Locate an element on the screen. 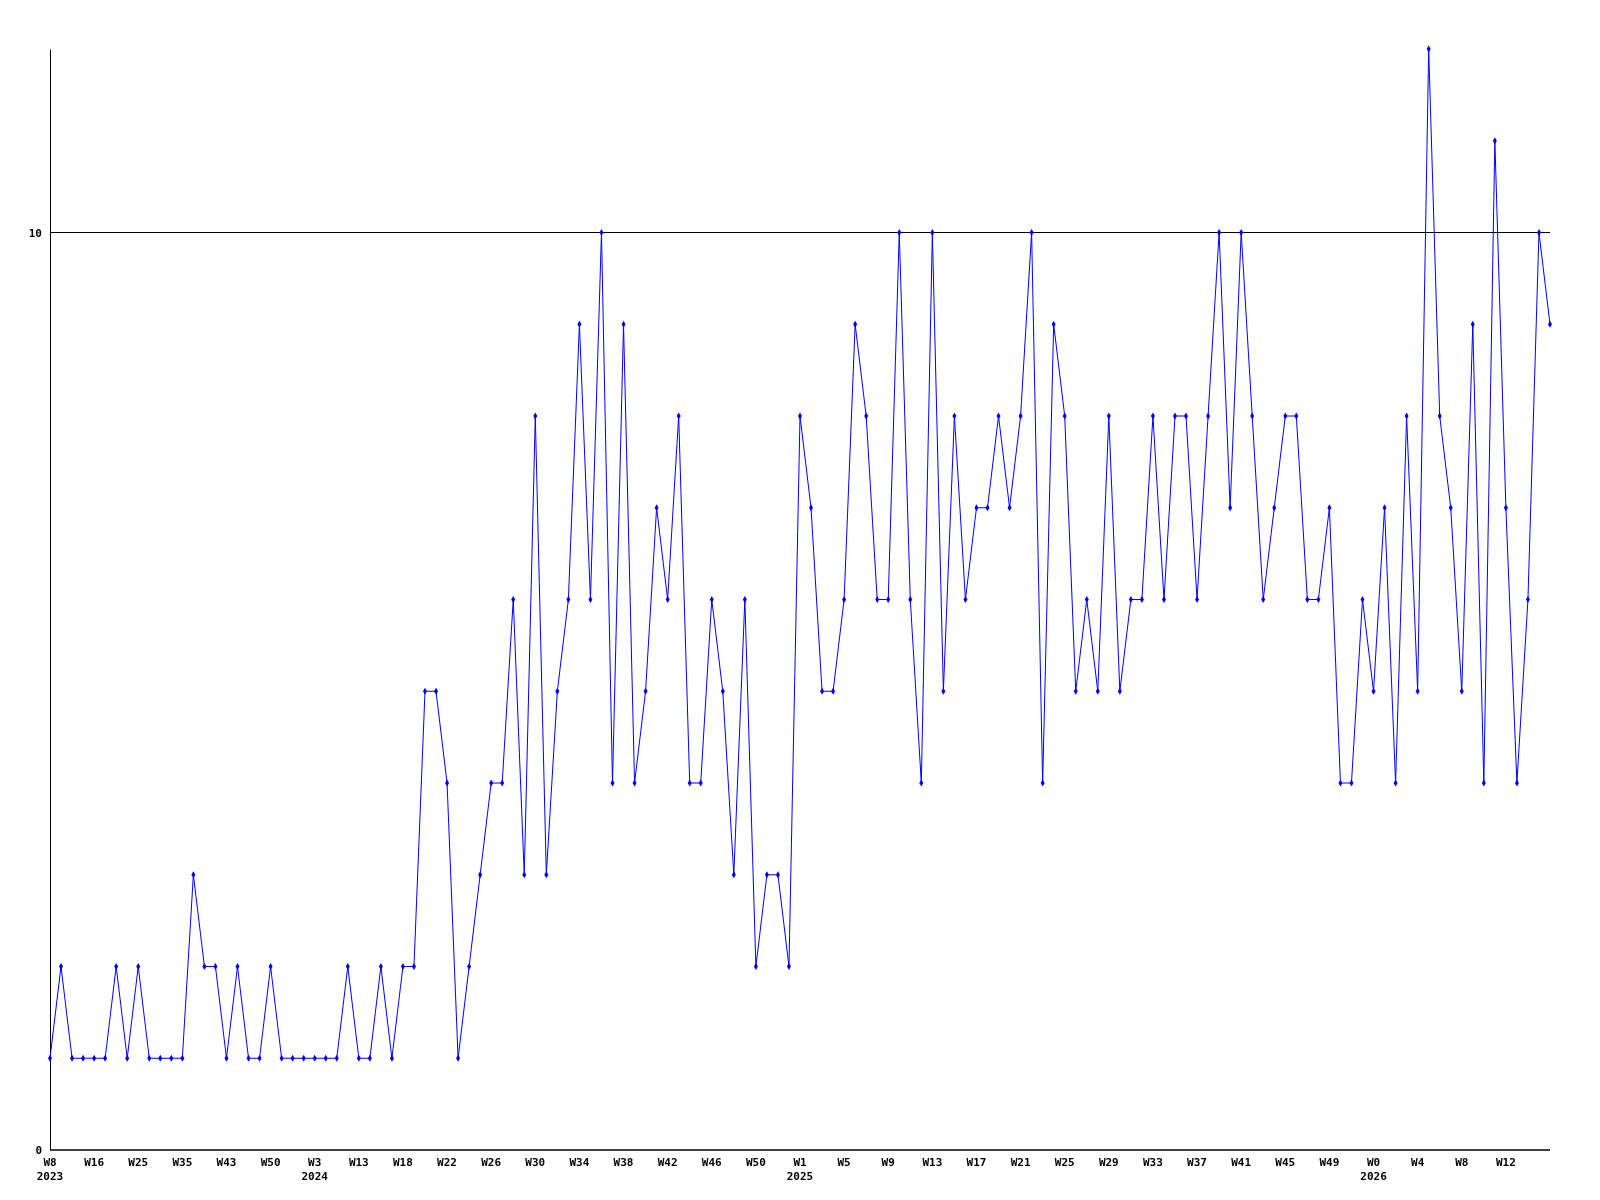  x-tick-label: W33 is located at coordinates (1153, 1162).